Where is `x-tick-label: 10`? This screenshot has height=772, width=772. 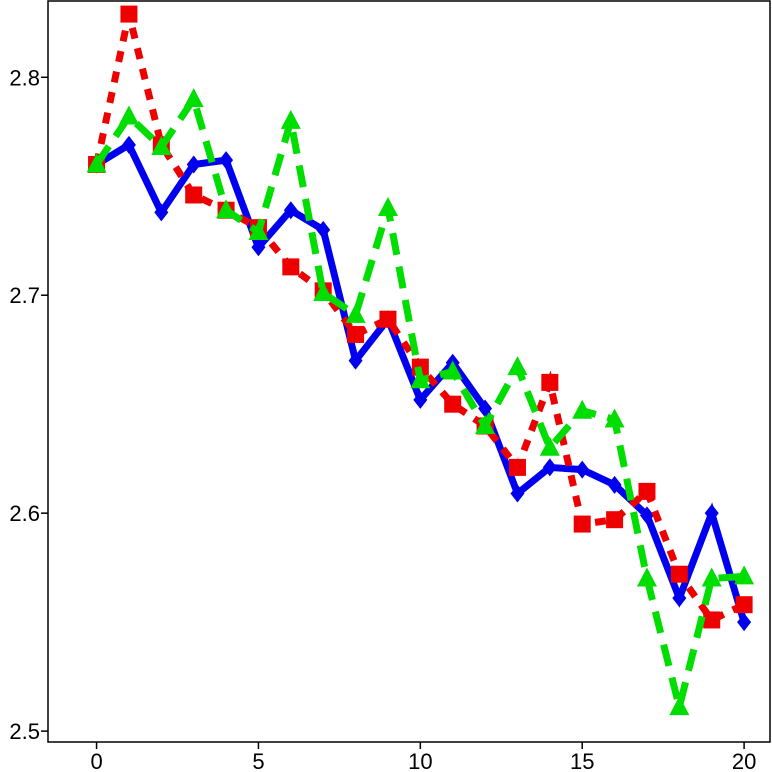
x-tick-label: 10 is located at coordinates (420, 760).